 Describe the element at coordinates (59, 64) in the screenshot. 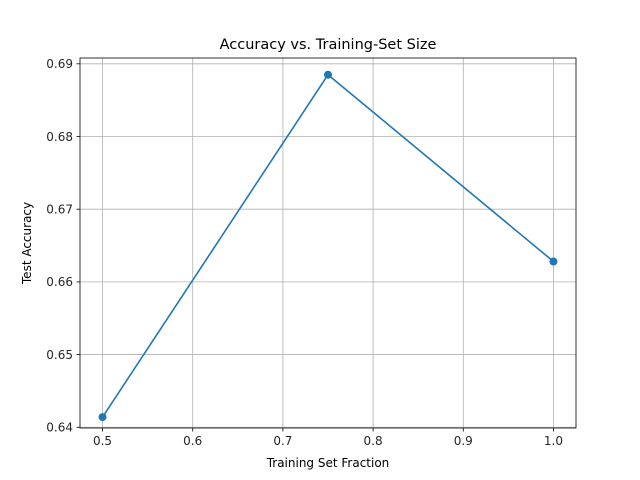

I see `y-tick-label: 0.69` at that location.